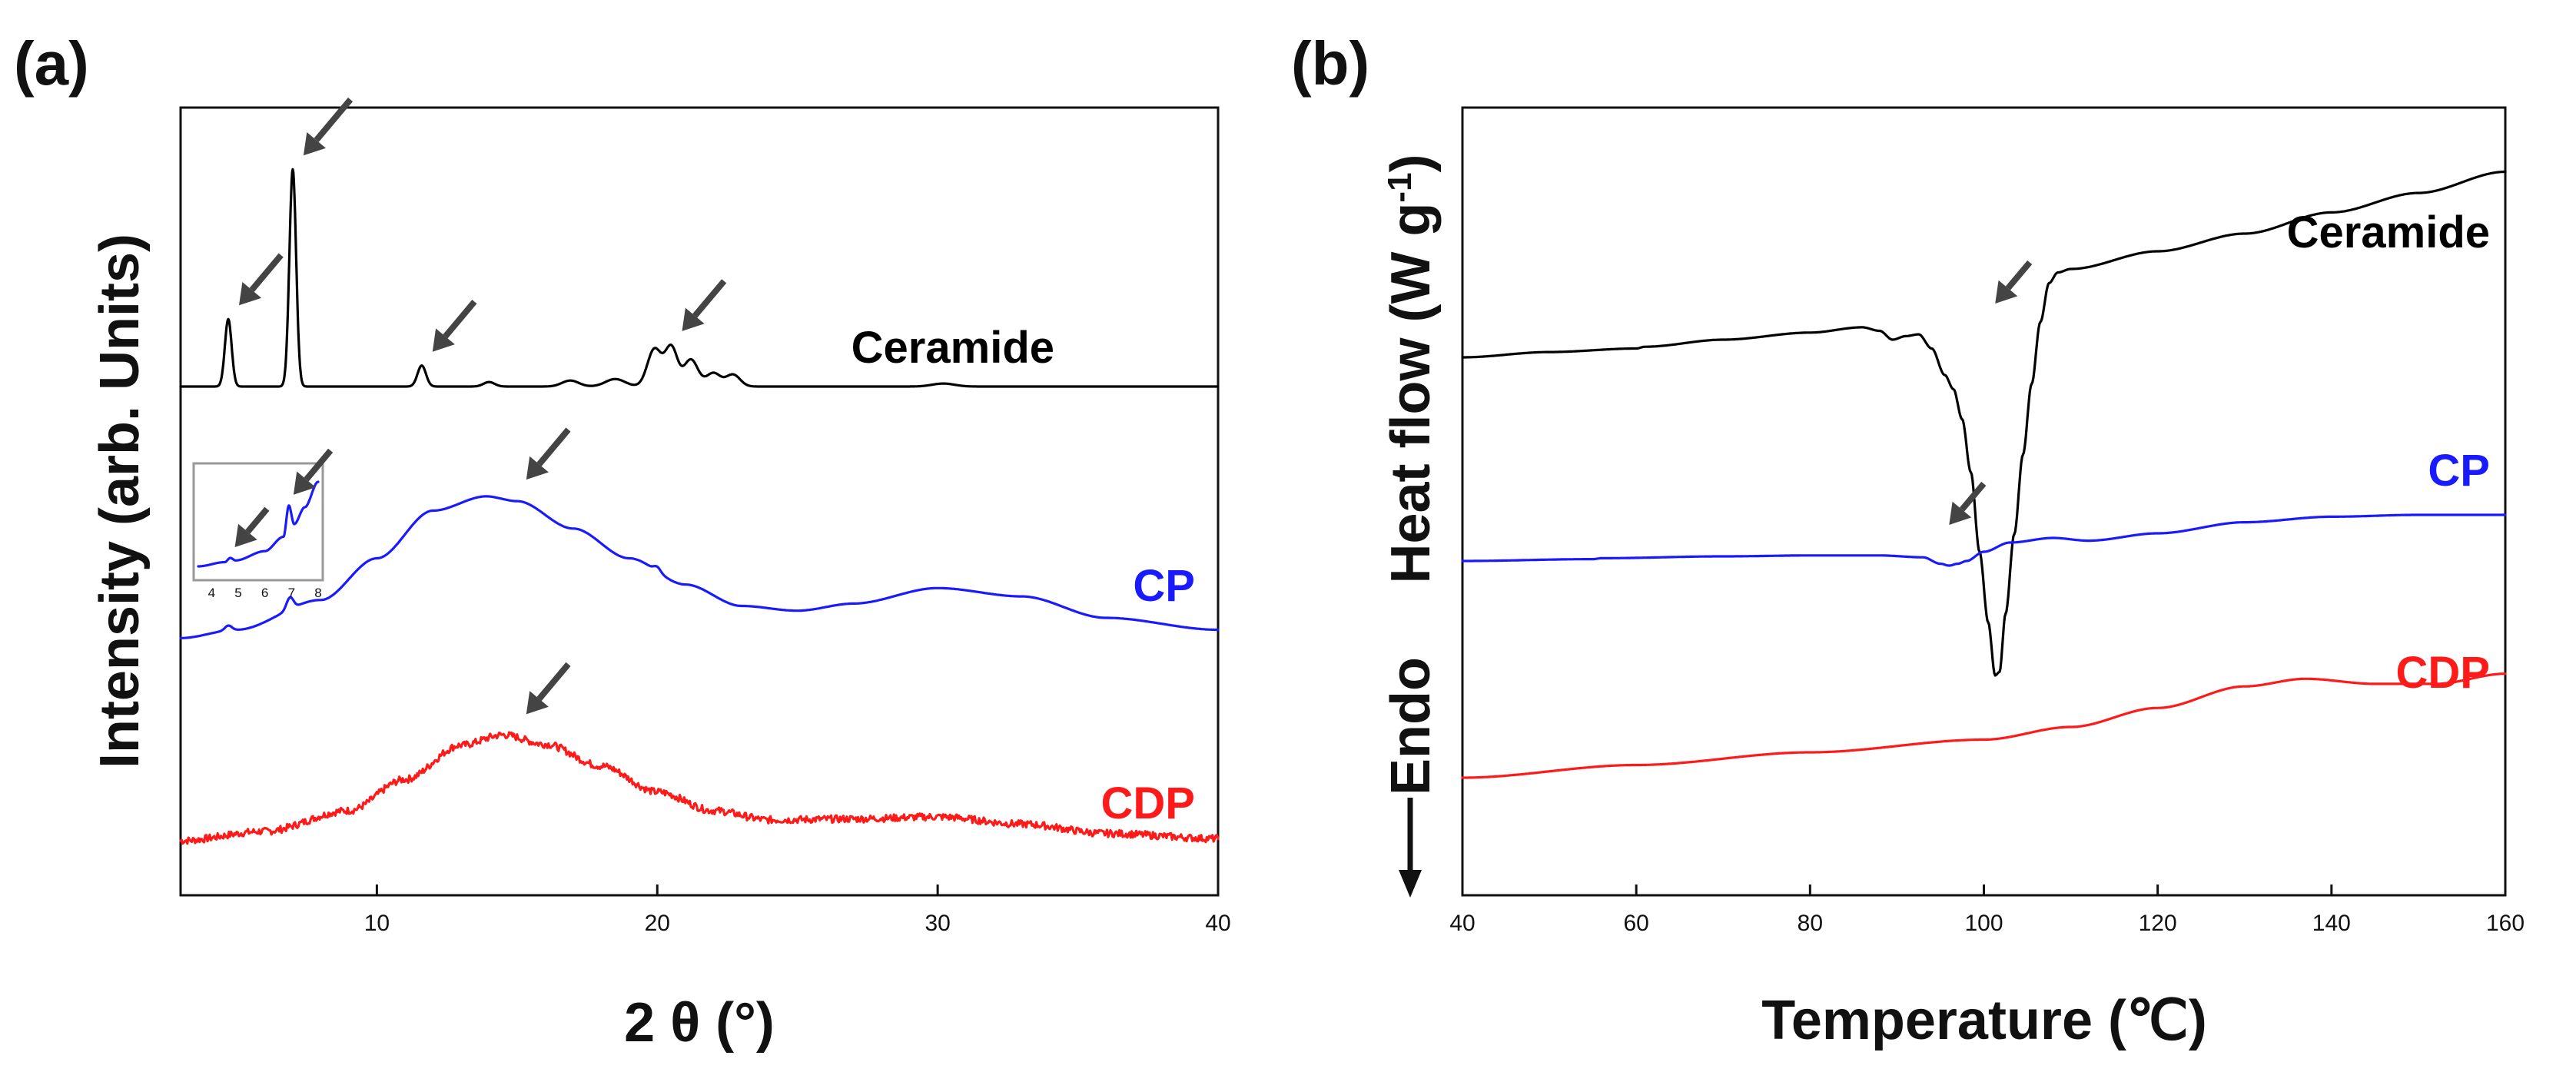 The height and width of the screenshot is (1082, 2576). What do you see at coordinates (238, 593) in the screenshot?
I see `inset-x-tick-label: 5` at bounding box center [238, 593].